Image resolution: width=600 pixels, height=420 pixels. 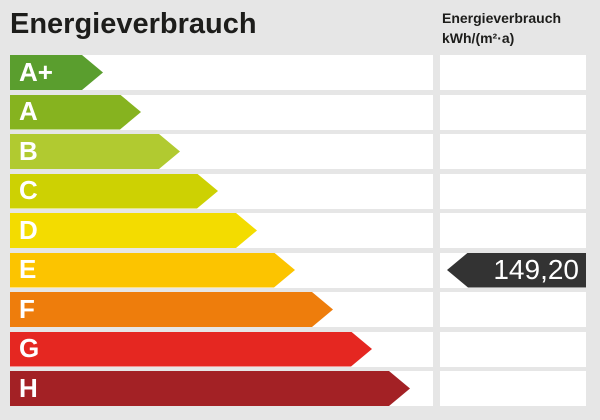 I want to click on grade-arrow-c: C, so click(x=114, y=191).